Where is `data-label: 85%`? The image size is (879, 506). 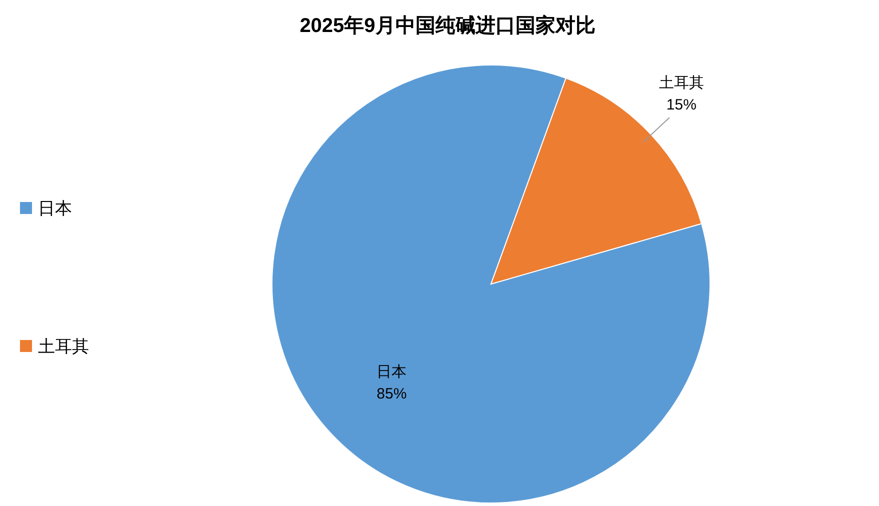 data-label: 85% is located at coordinates (391, 394).